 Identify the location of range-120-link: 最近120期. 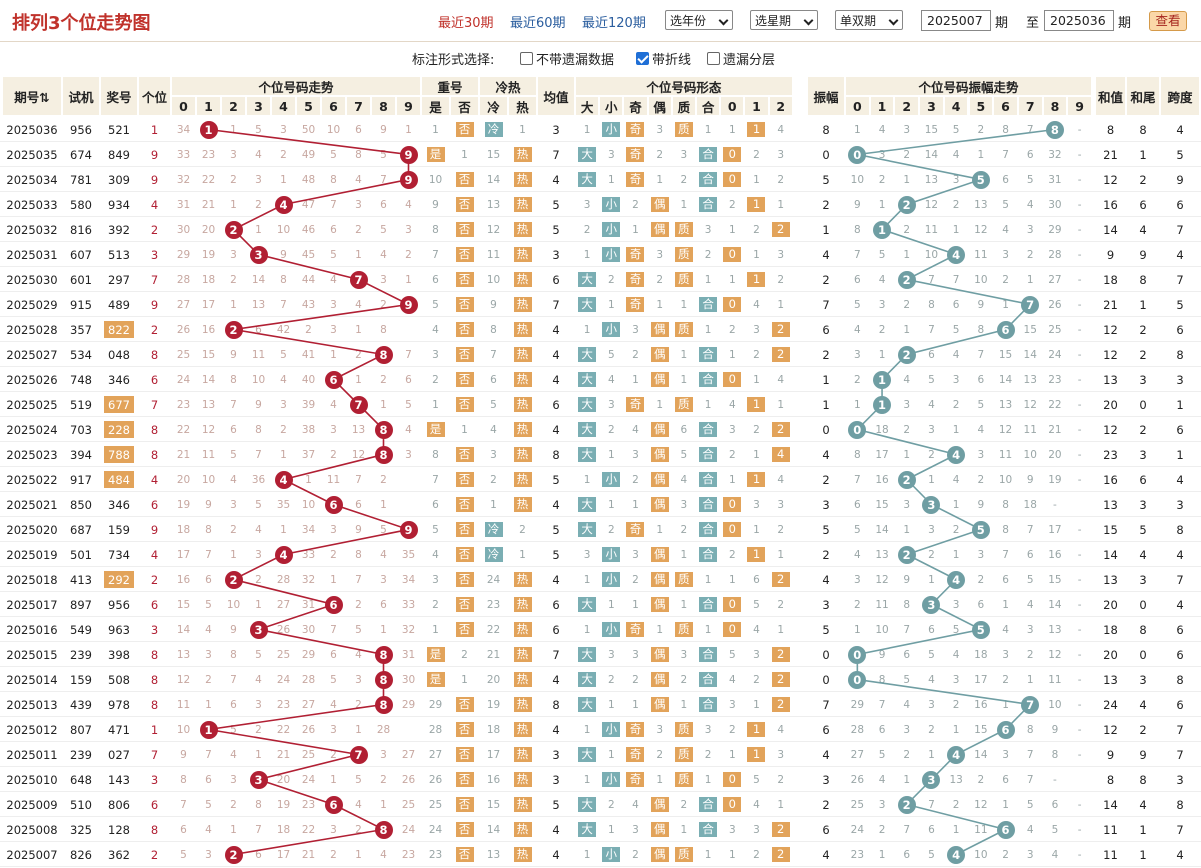
(614, 23).